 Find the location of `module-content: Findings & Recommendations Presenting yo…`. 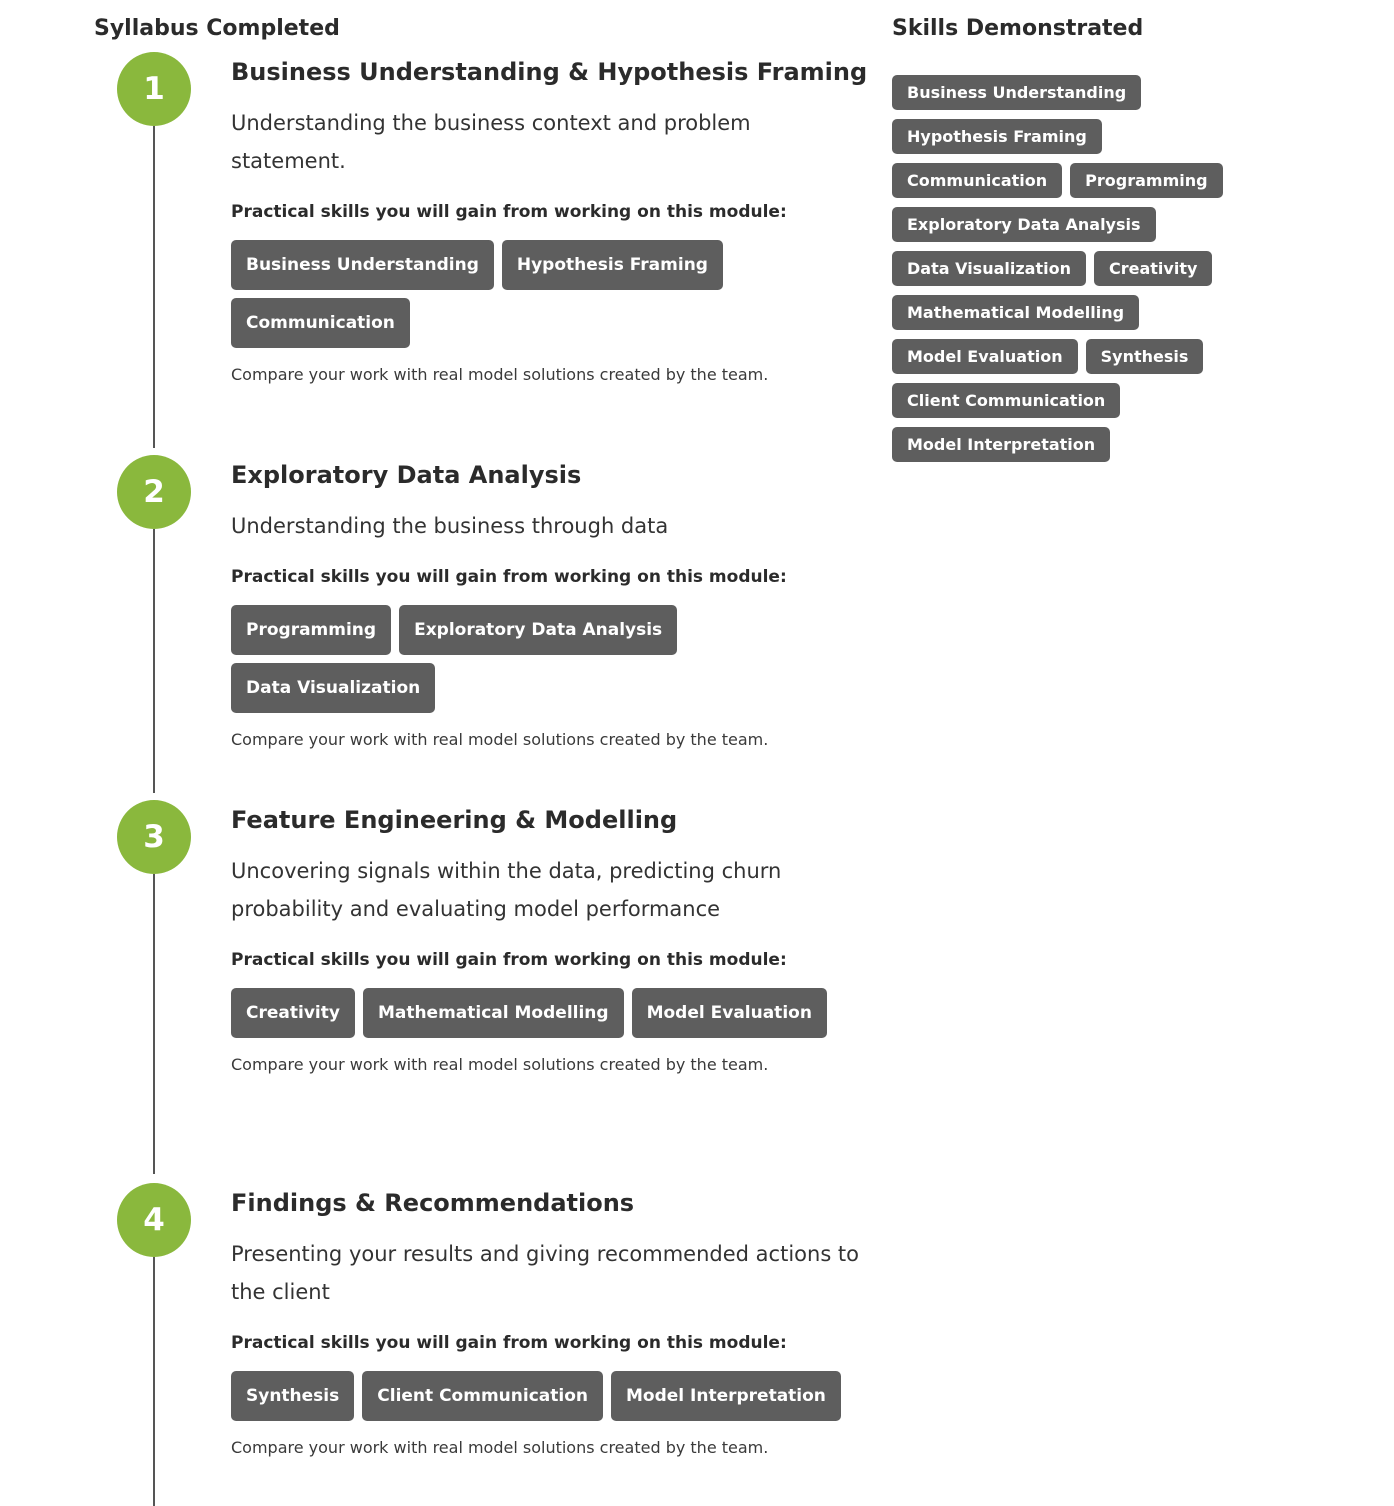

module-content: Findings & Recommendations Presenting yo… is located at coordinates (551, 1323).